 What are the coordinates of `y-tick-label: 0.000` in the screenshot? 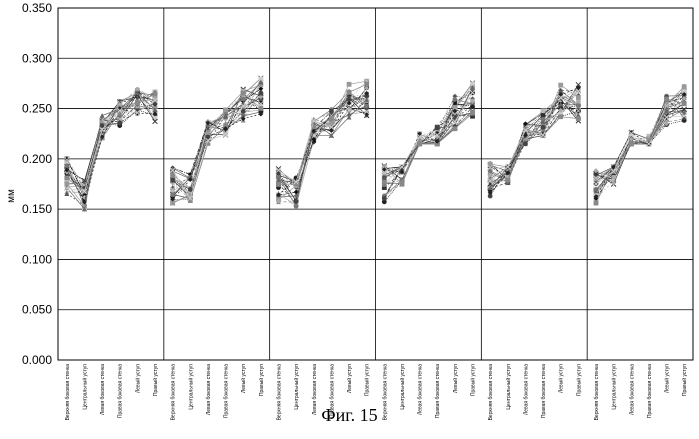 It's located at (37, 360).